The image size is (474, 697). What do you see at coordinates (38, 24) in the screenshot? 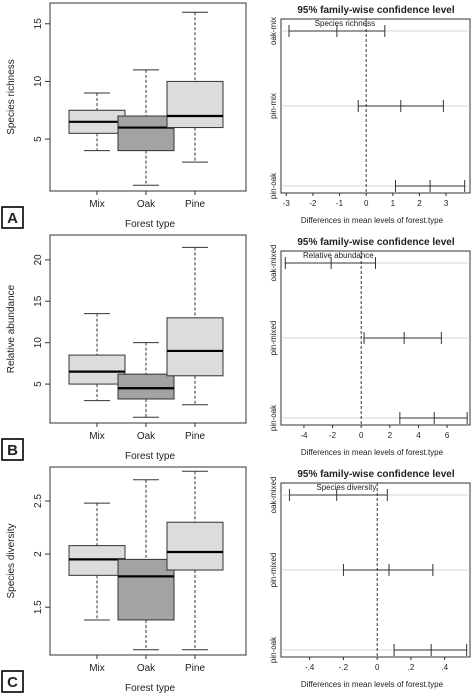
I see `panel-a-ytick-label: 15` at bounding box center [38, 24].